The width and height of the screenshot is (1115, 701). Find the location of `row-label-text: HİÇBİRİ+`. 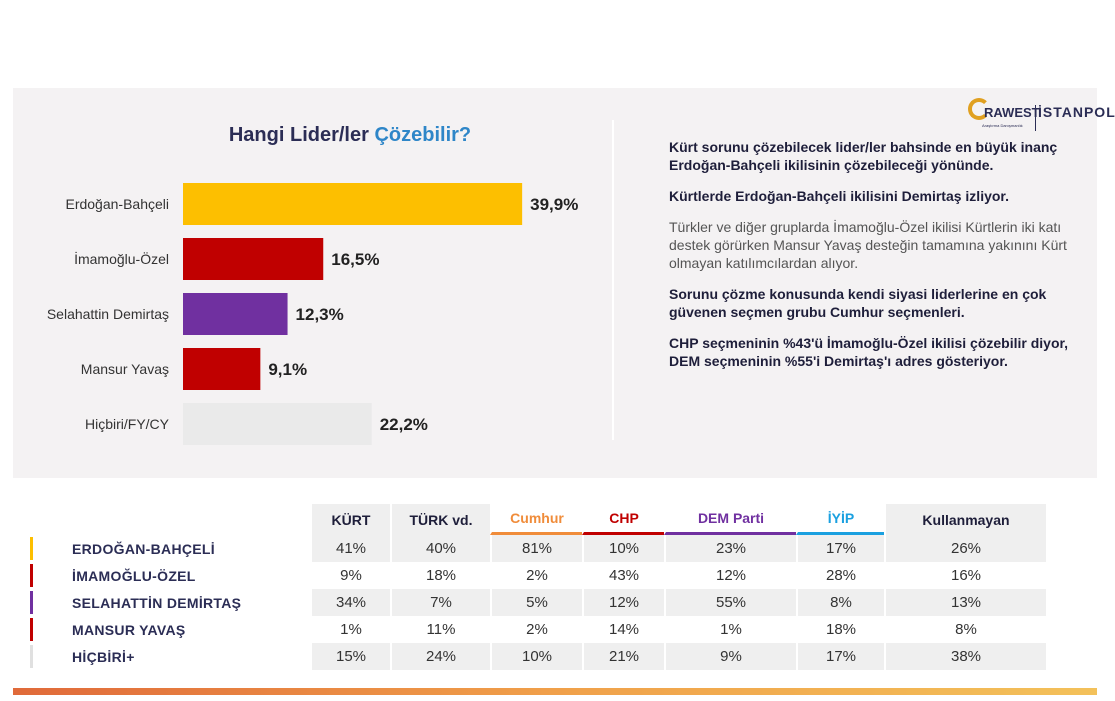

row-label-text: HİÇBİRİ+ is located at coordinates (103, 656).